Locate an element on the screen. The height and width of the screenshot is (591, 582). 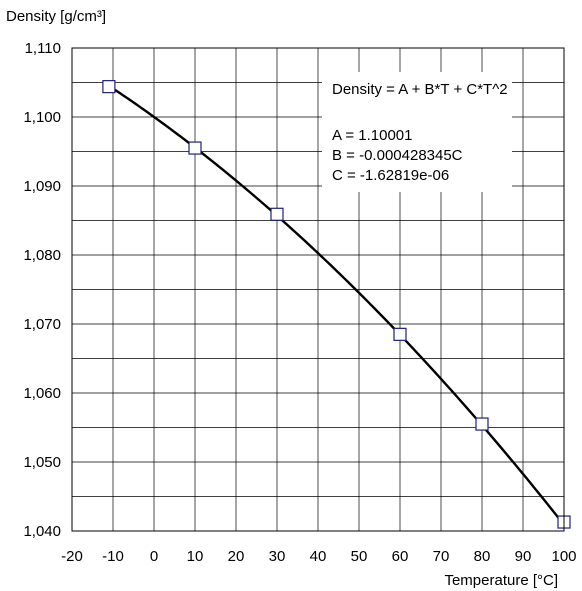
x-tick-label: 50 is located at coordinates (359, 556).